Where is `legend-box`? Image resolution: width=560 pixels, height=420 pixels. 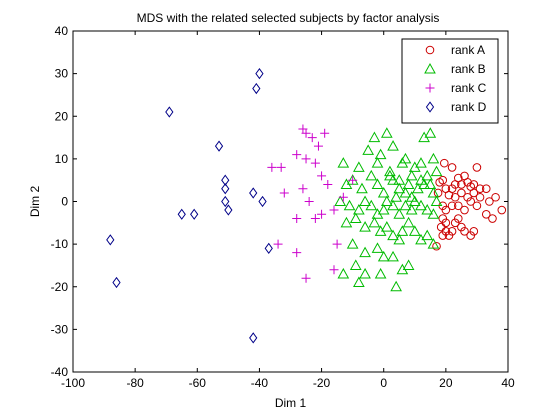
legend-box is located at coordinates (450, 81).